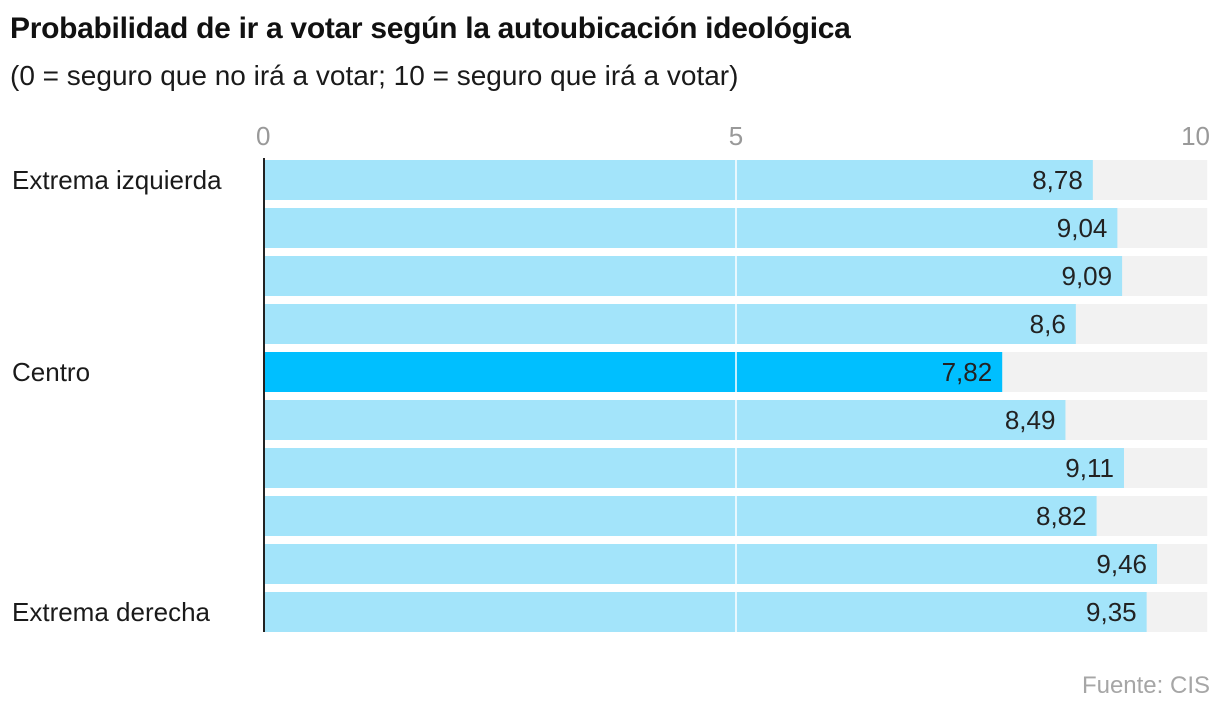 Image resolution: width=1220 pixels, height=716 pixels. I want to click on data-label: 8,49, so click(1030, 420).